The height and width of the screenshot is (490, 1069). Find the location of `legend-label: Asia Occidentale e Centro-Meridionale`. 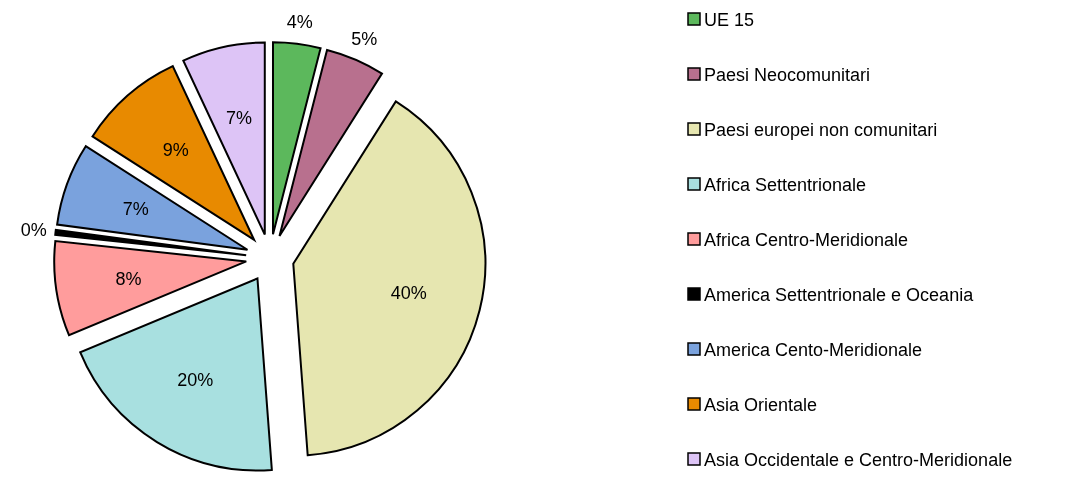

legend-label: Asia Occidentale e Centro-Meridionale is located at coordinates (858, 460).